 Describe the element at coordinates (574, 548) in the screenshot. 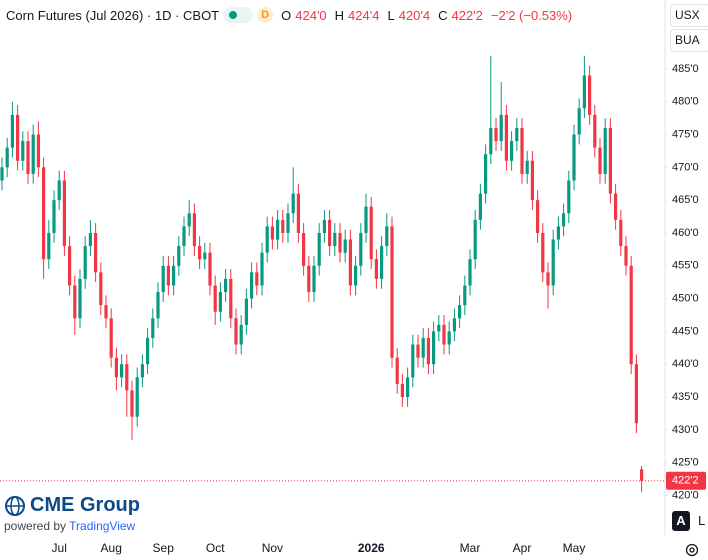

I see `x-tick-label: May` at that location.